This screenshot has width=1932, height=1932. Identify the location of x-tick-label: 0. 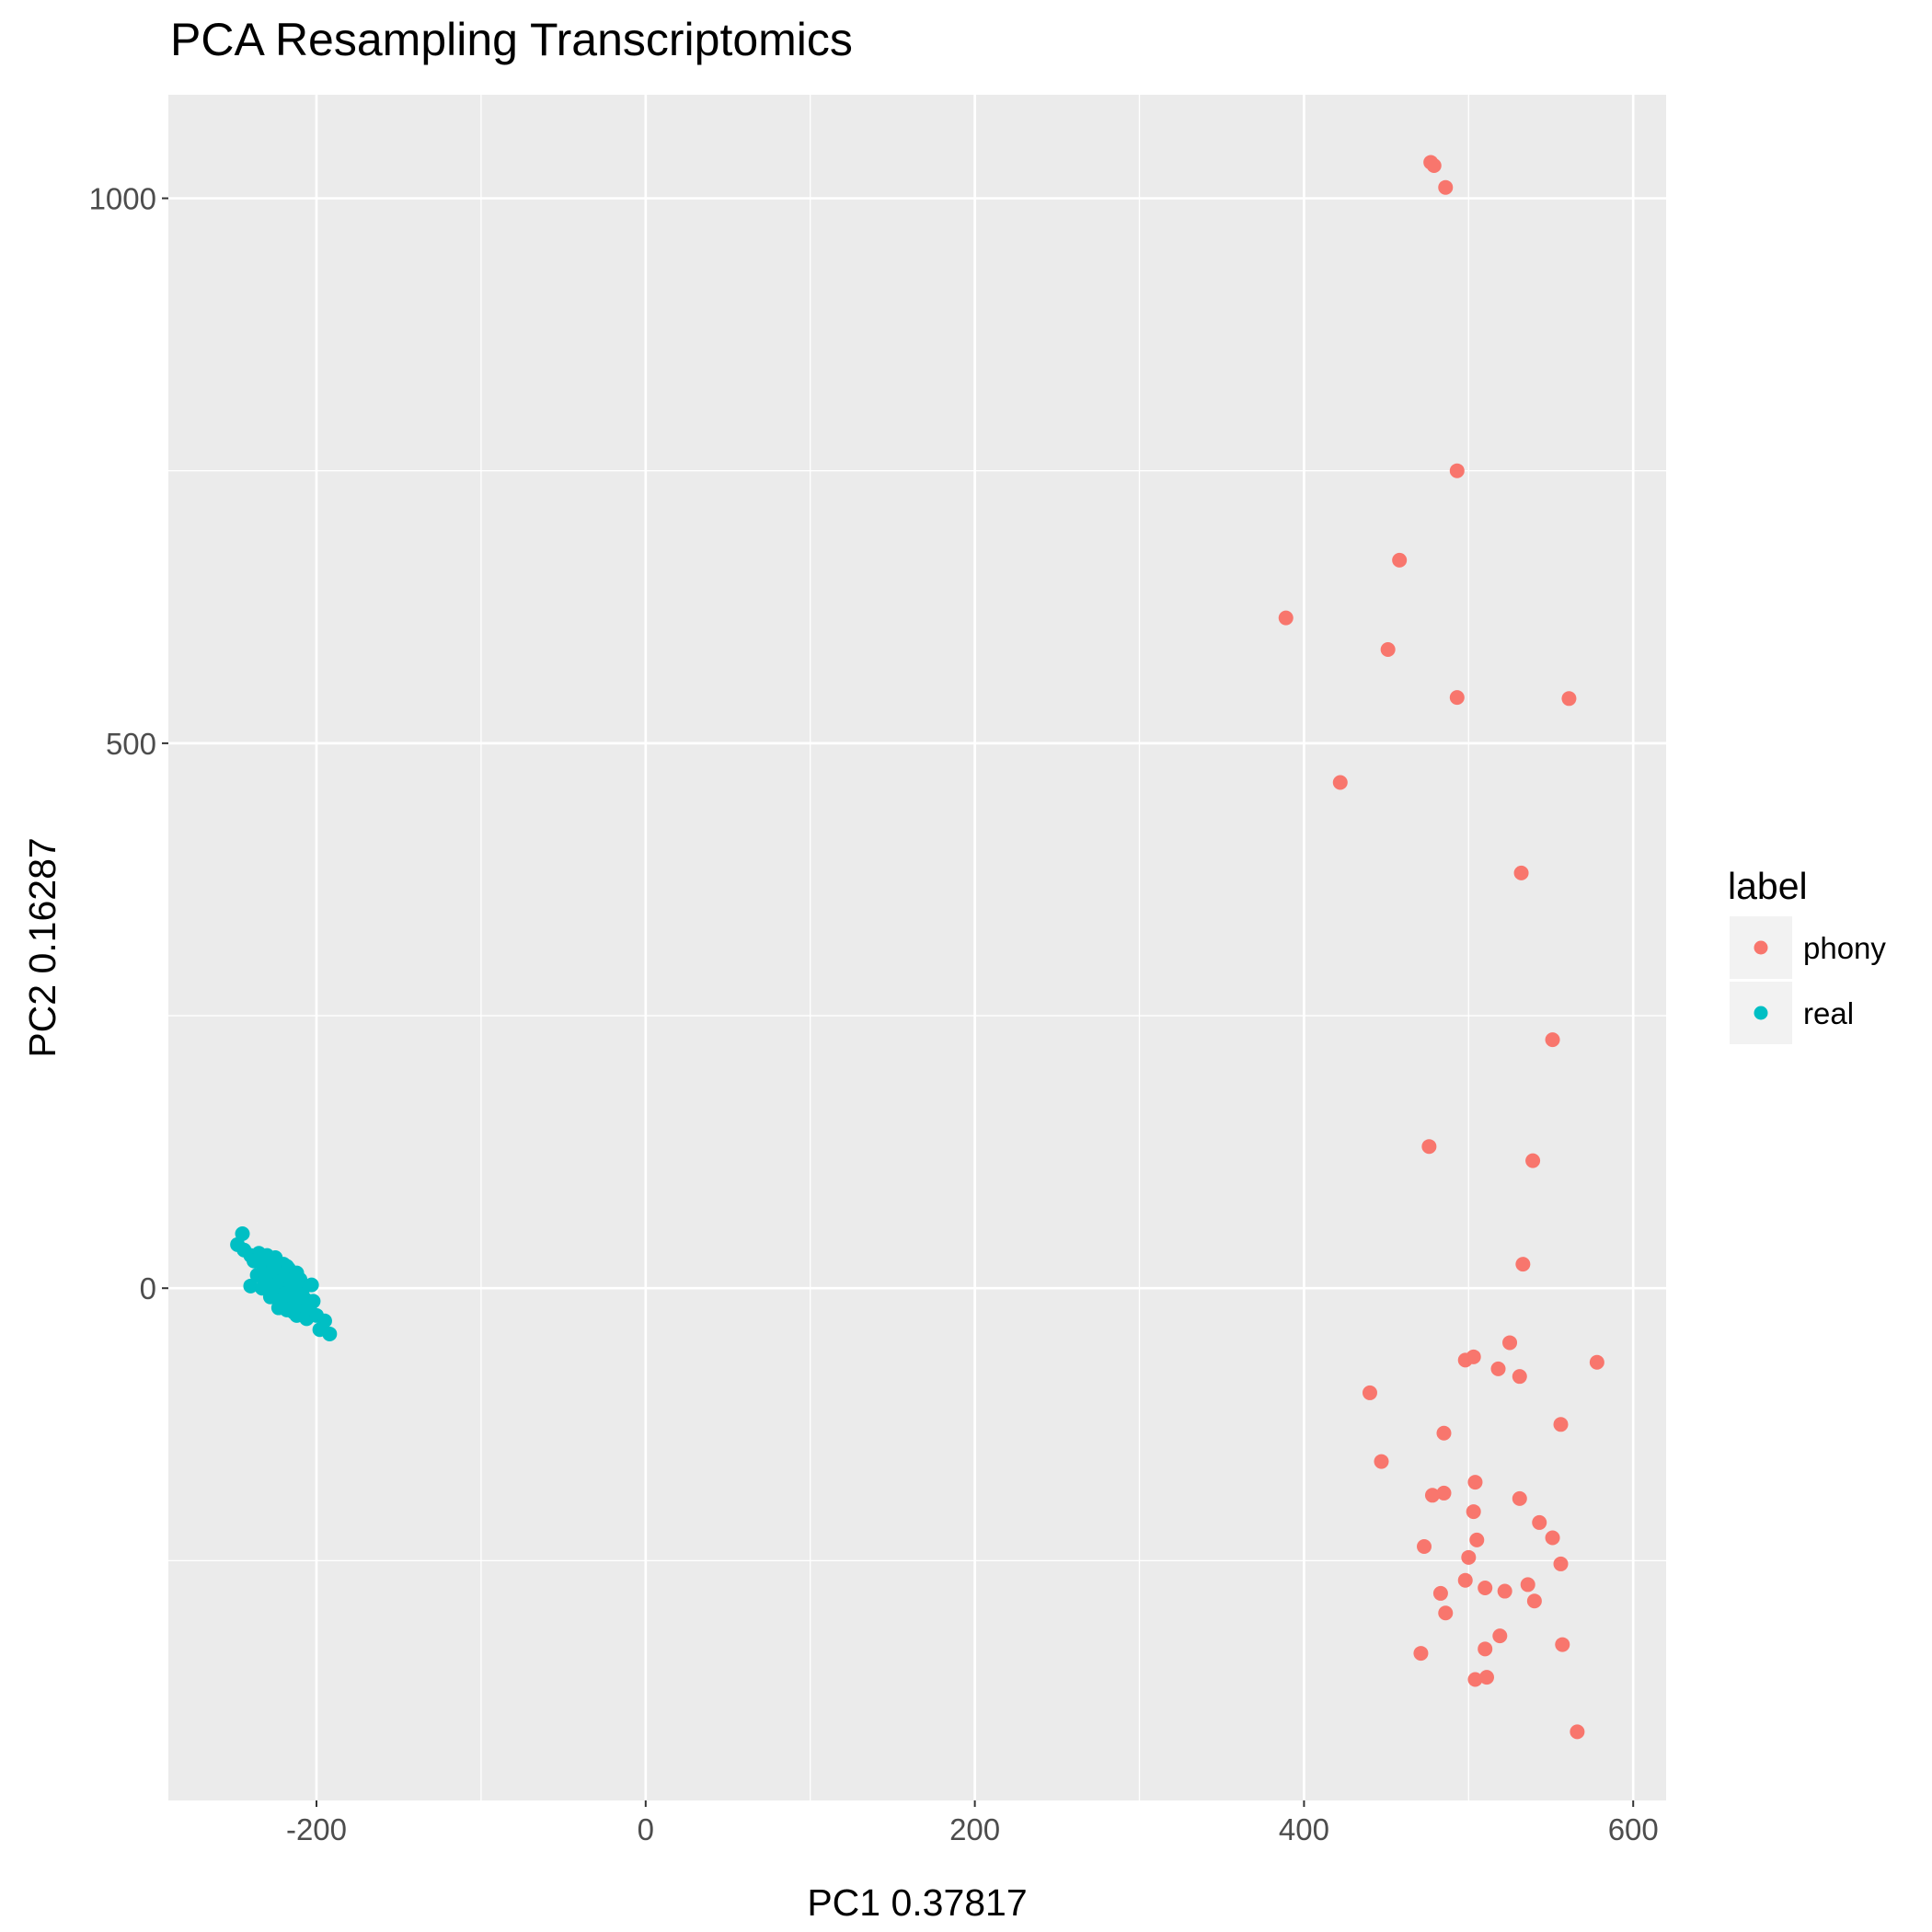
(646, 1829).